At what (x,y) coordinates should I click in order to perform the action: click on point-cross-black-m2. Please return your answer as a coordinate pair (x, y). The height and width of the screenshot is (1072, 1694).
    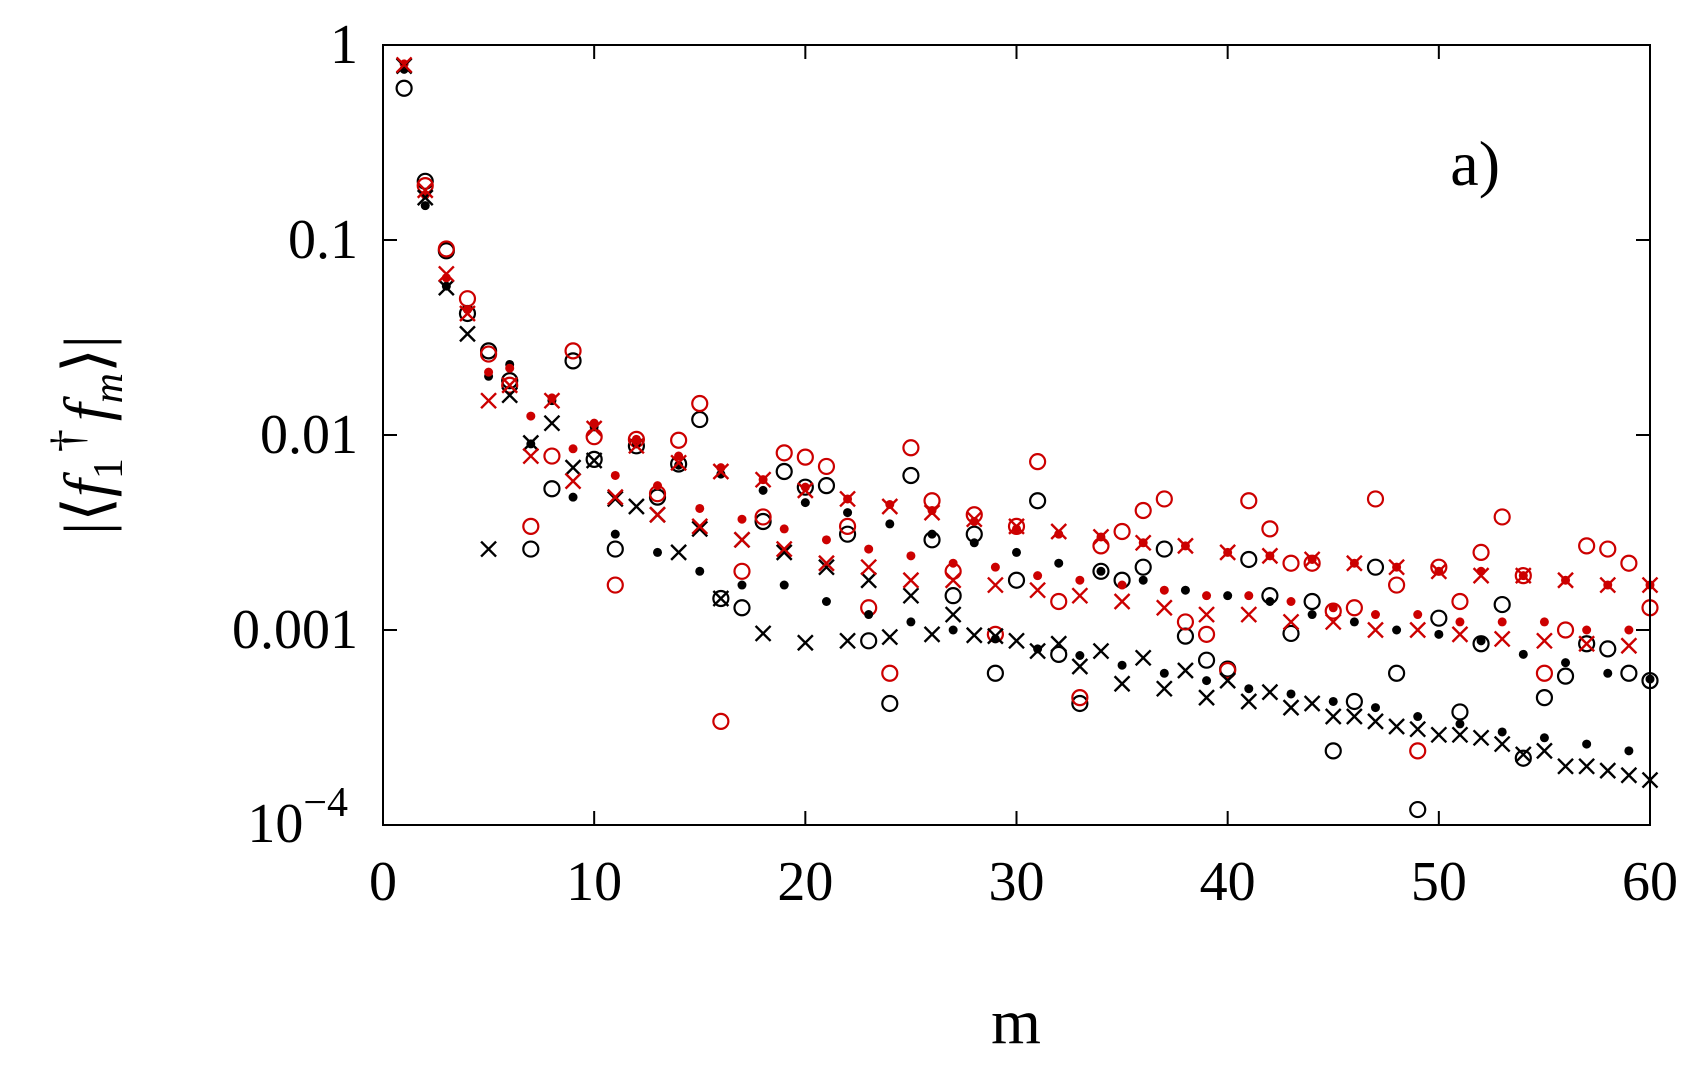
    Looking at the image, I should click on (425, 197).